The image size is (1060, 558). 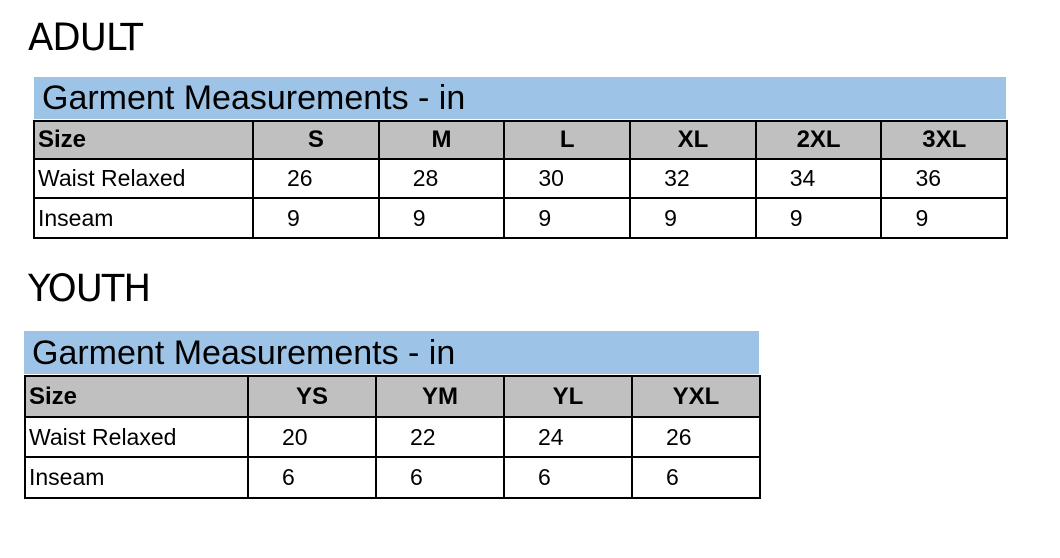 What do you see at coordinates (85, 37) in the screenshot?
I see `adult-heading: ADULT` at bounding box center [85, 37].